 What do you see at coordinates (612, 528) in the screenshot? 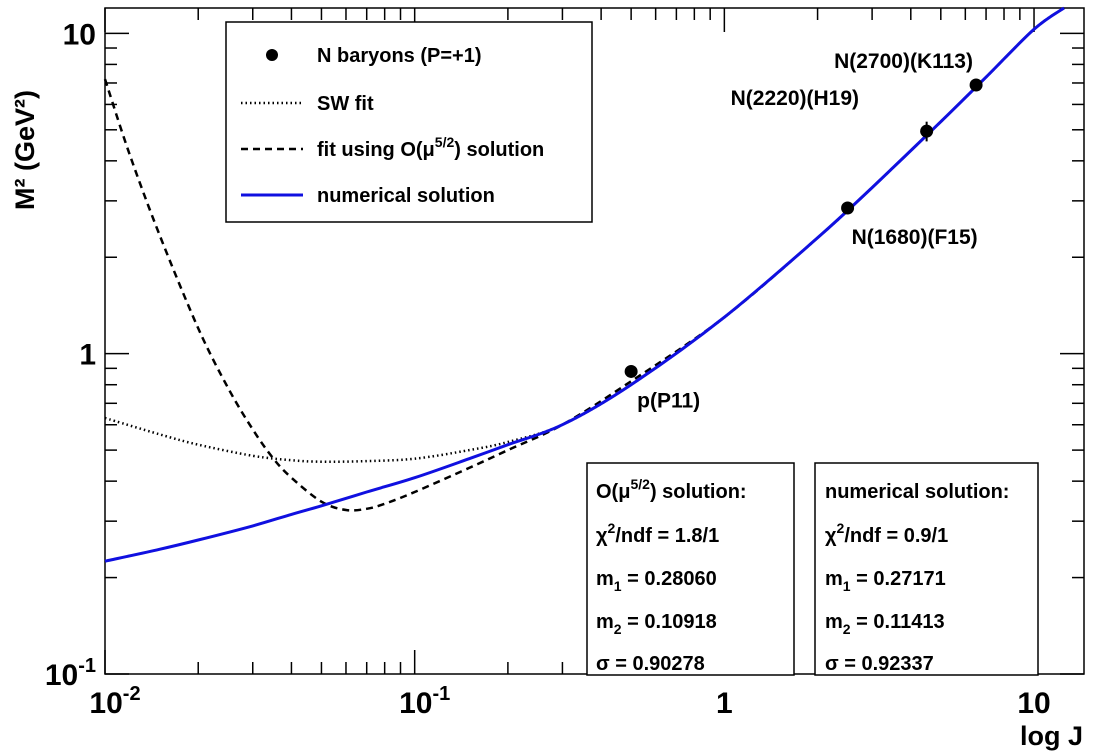
I see `stat-box-o-chi-sup: 2` at bounding box center [612, 528].